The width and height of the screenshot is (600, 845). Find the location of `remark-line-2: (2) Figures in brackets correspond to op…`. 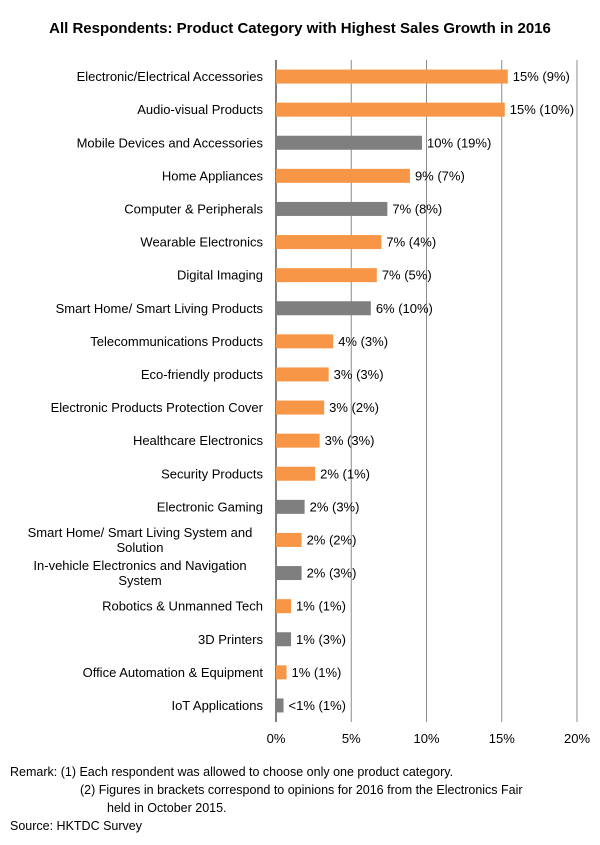

remark-line-2: (2) Figures in brackets correspond to op… is located at coordinates (301, 790).